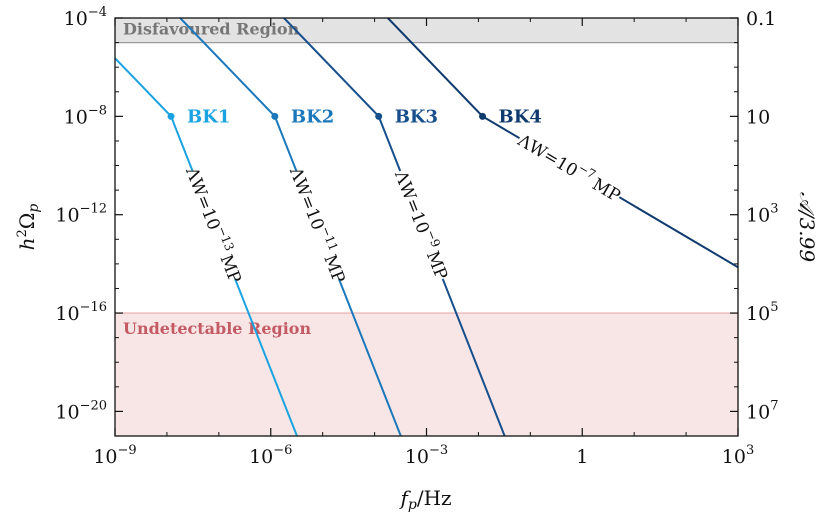 The width and height of the screenshot is (820, 517). I want to click on series-markers: BK1 BK2 BK3 BK4, so click(354, 116).